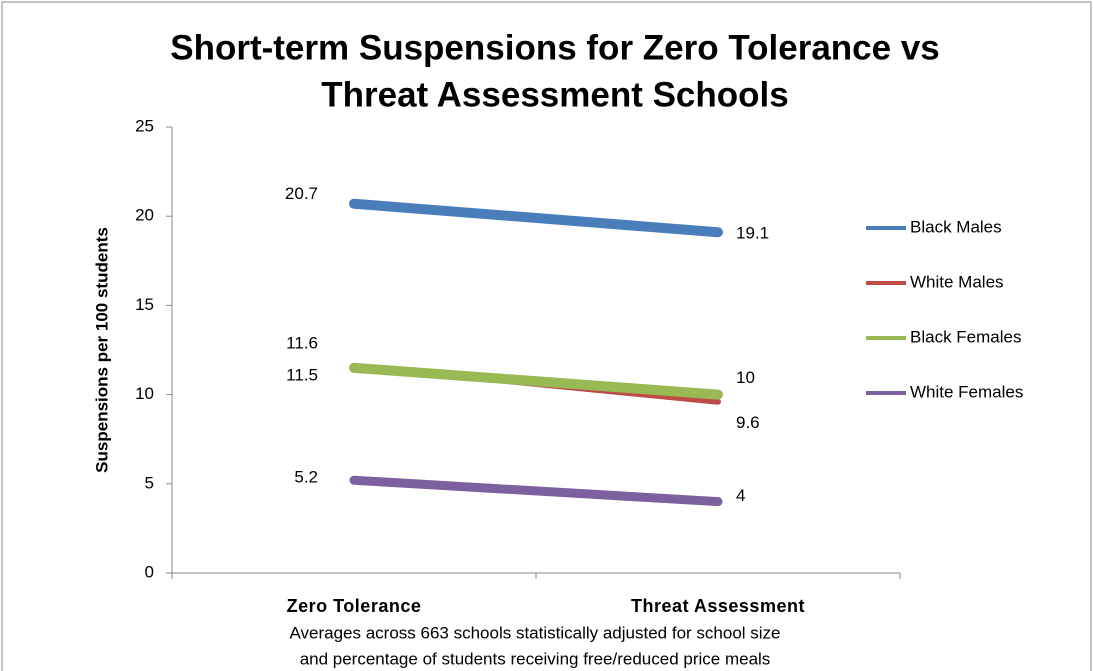  What do you see at coordinates (144, 304) in the screenshot?
I see `y-tick-label: 15` at bounding box center [144, 304].